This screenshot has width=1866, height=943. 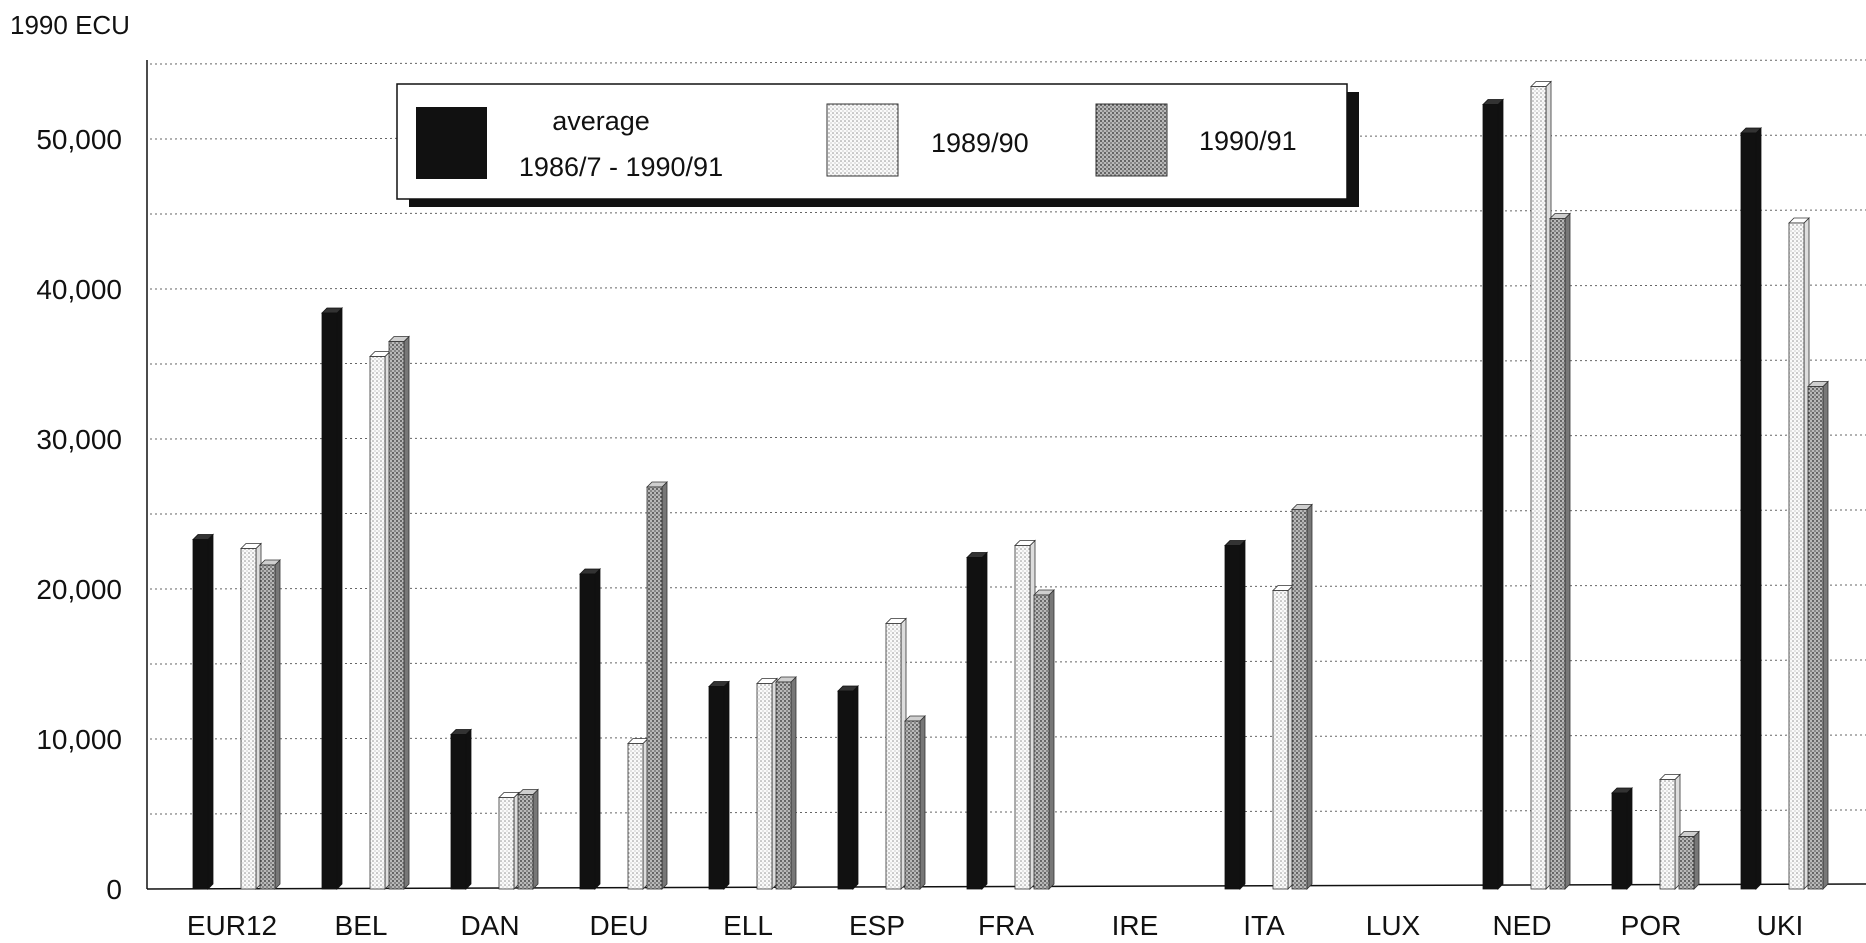 I want to click on bar-average-ita, so click(x=1235, y=714).